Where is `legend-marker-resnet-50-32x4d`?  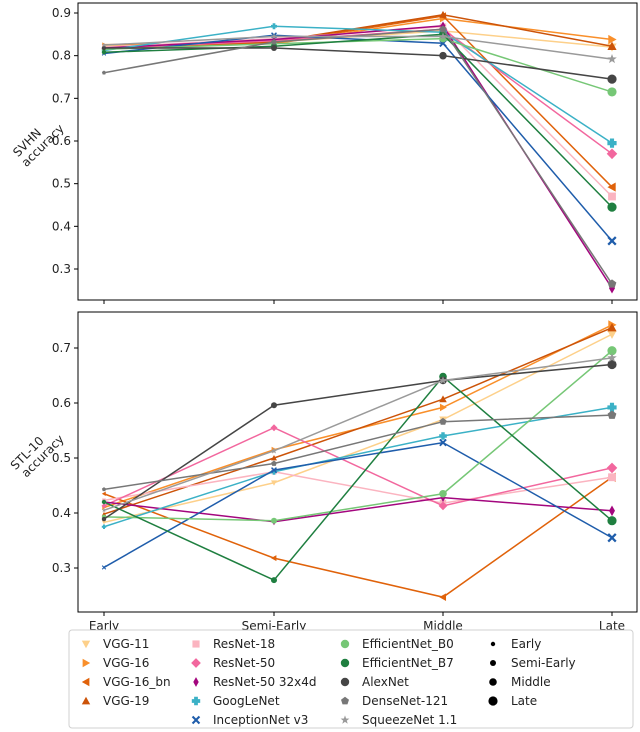 legend-marker-resnet-50-32x4d is located at coordinates (196, 682).